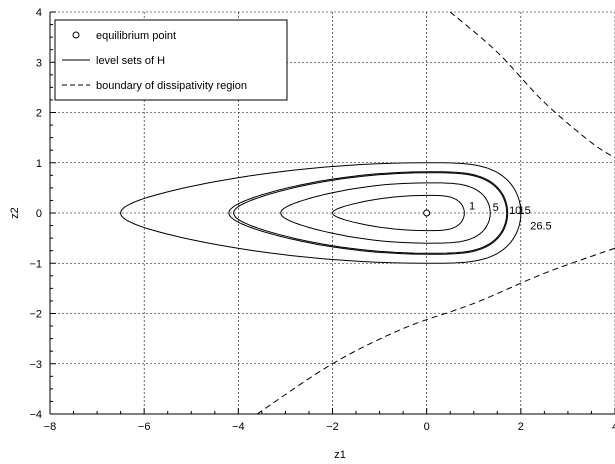  What do you see at coordinates (532, 85) in the screenshot?
I see `dissipativity-boundary-curve` at bounding box center [532, 85].